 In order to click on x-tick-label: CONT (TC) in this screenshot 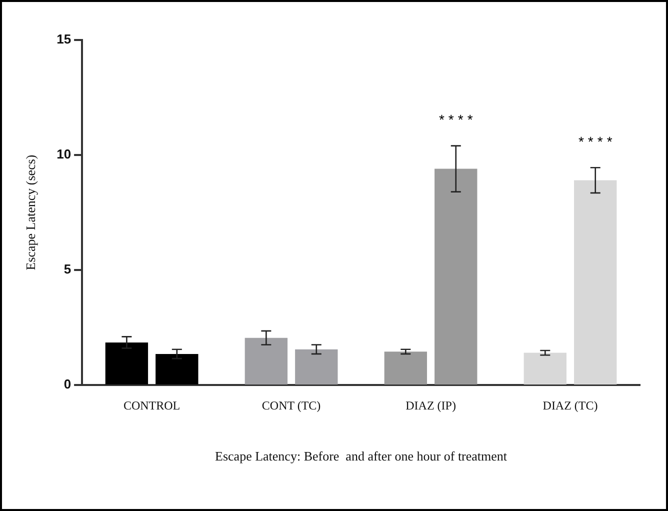, I will do `click(291, 405)`.